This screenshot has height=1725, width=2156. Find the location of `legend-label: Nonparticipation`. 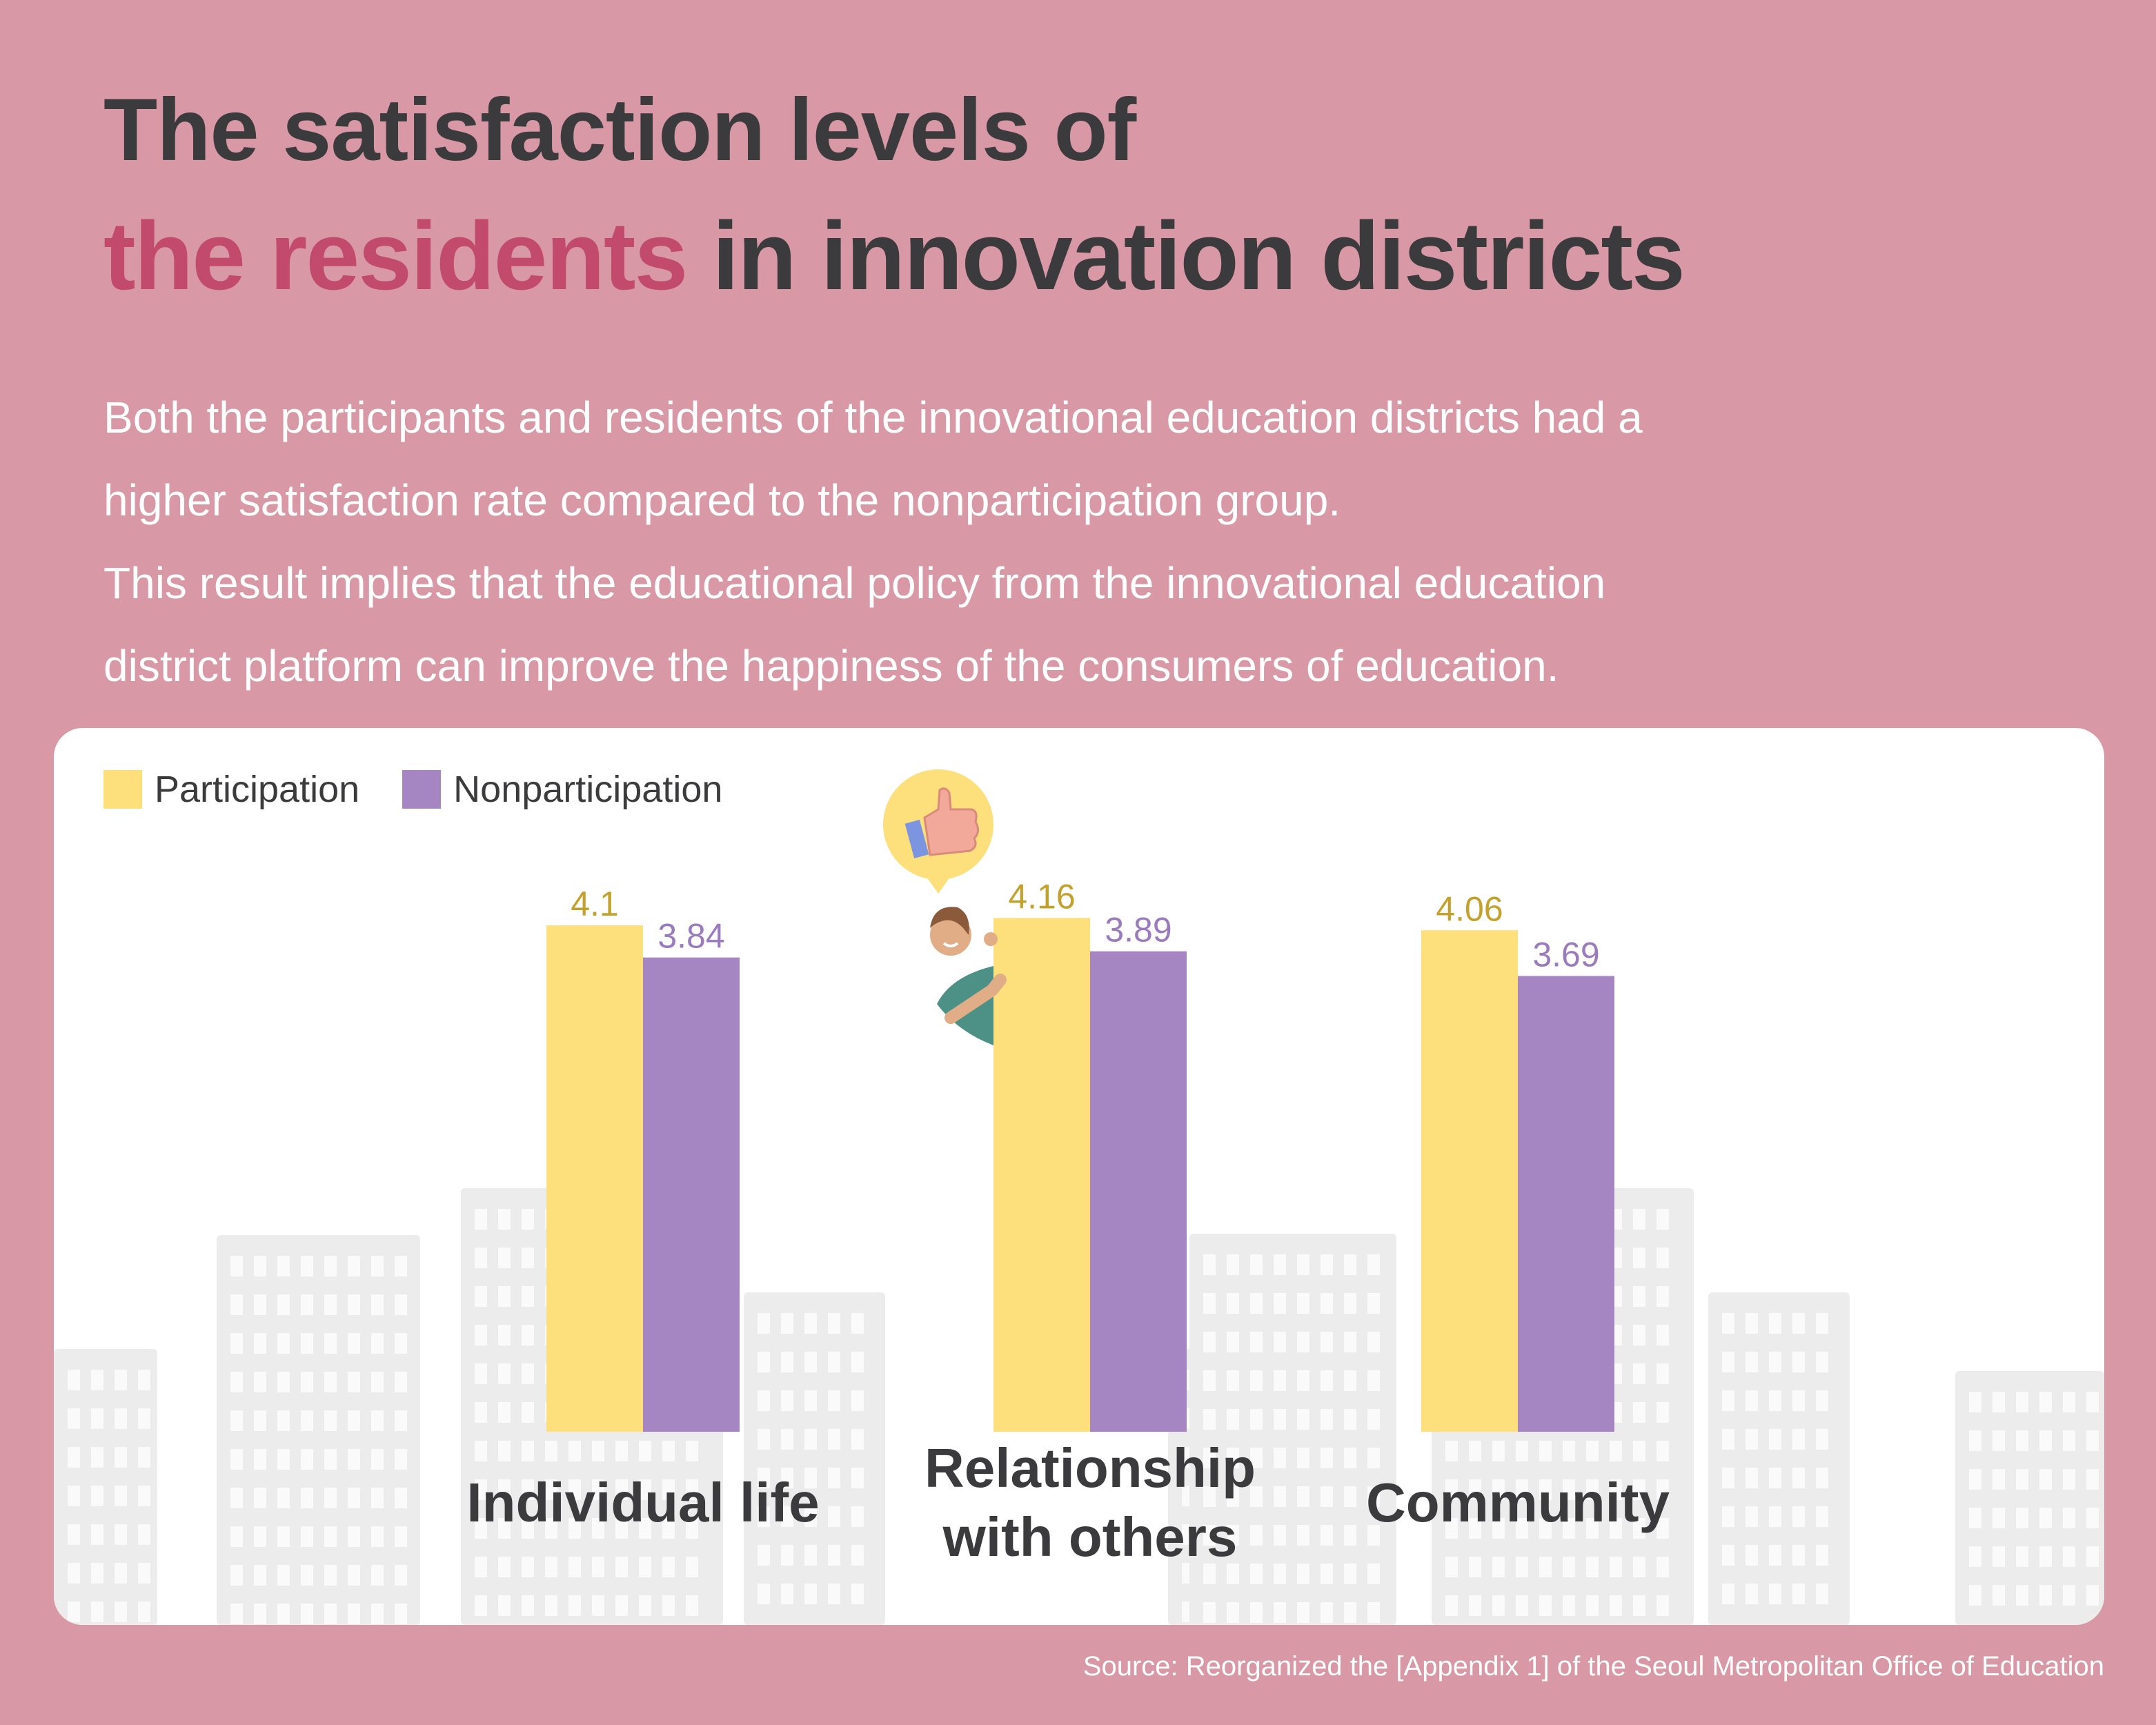

legend-label: Nonparticipation is located at coordinates (588, 789).